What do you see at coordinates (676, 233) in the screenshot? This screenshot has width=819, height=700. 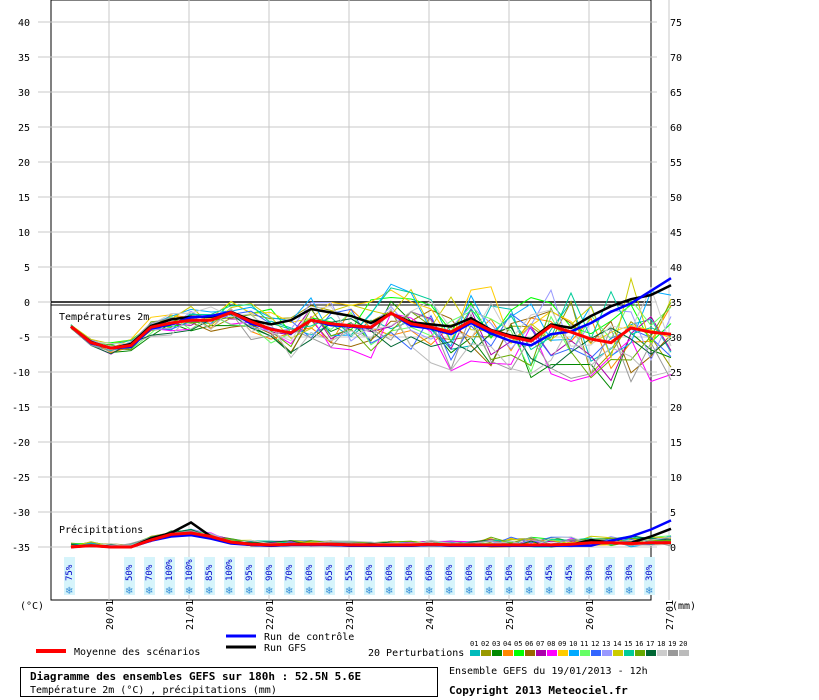 I see `right-tick-label: 45` at bounding box center [676, 233].